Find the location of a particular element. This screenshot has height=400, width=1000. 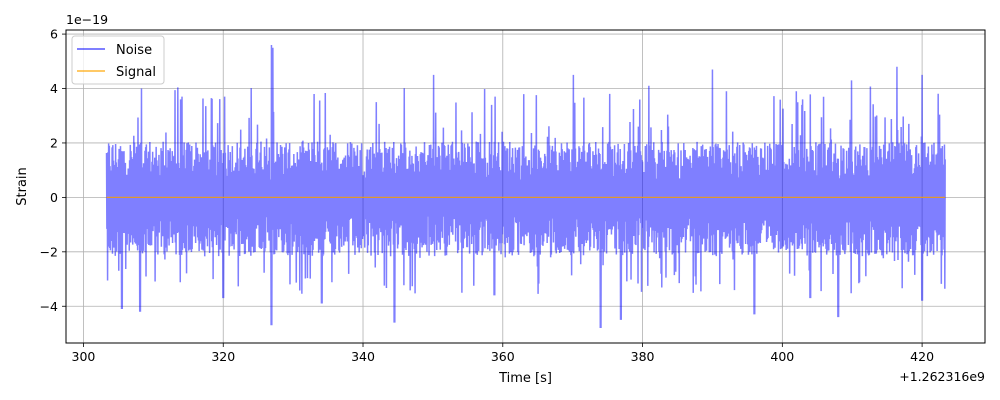

y-tick-label: 4 is located at coordinates (54, 88).